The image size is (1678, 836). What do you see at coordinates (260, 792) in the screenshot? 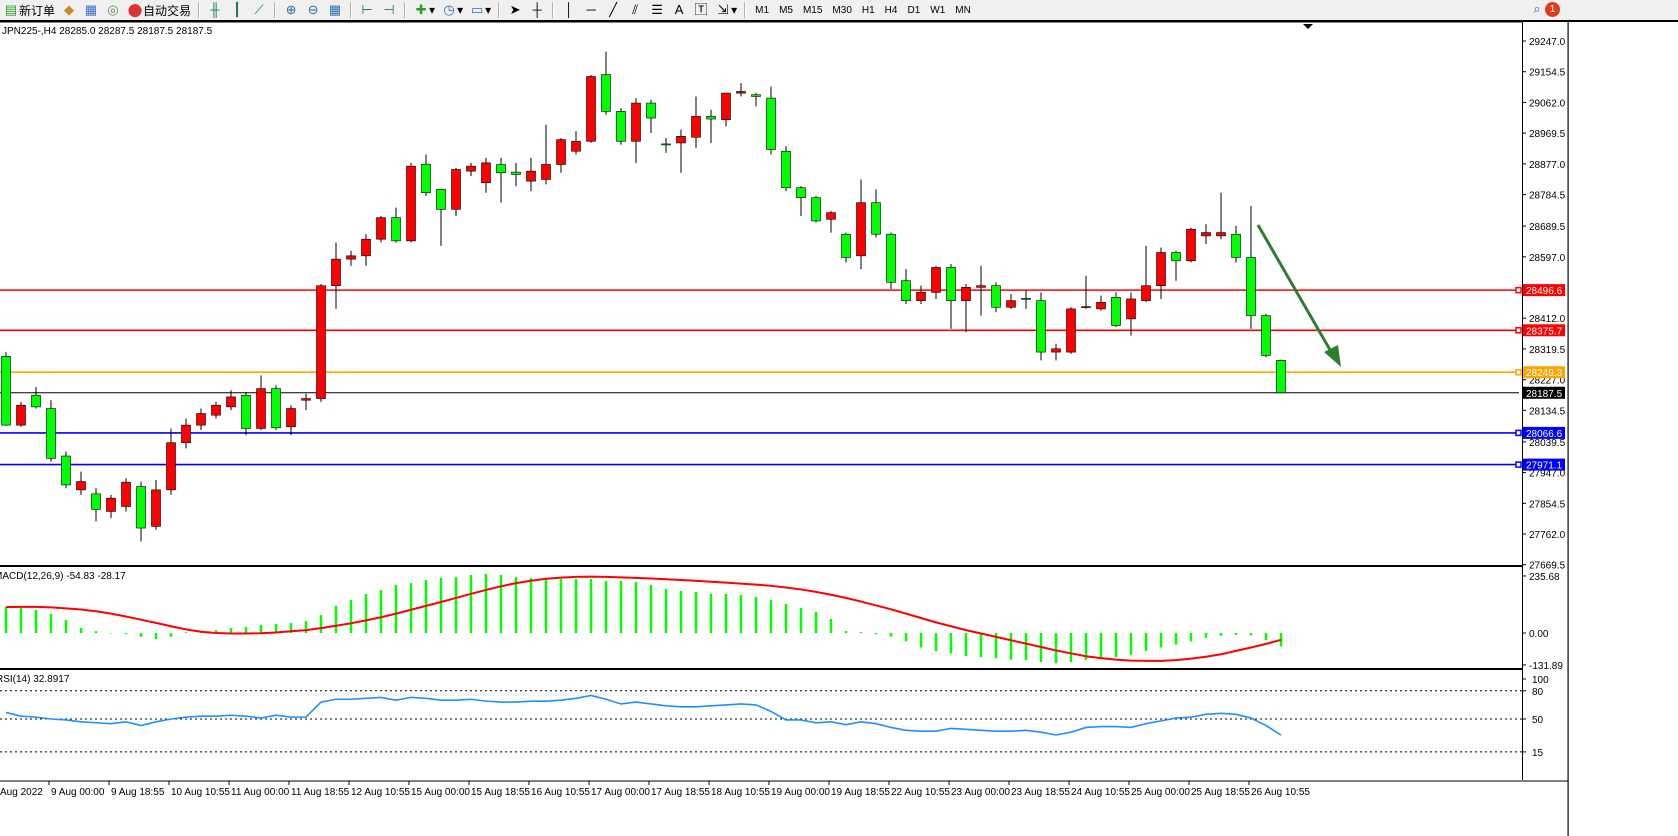
I see `time-axis-label: 11 Aug 00:00` at bounding box center [260, 792].